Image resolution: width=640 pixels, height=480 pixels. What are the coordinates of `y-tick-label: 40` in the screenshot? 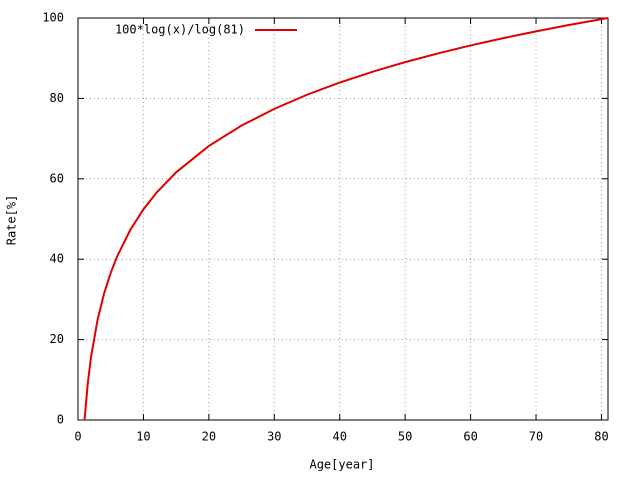 It's located at (57, 259).